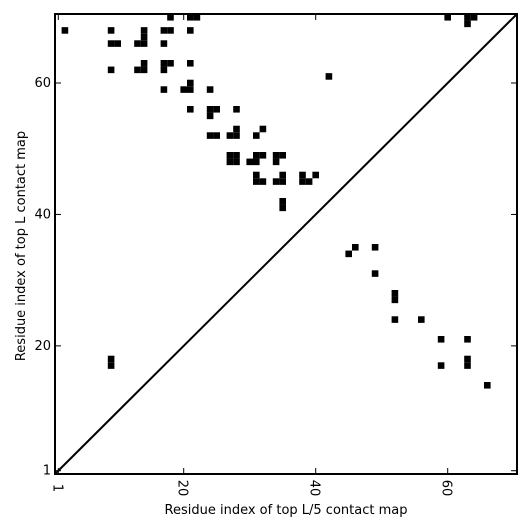  What do you see at coordinates (446, 488) in the screenshot?
I see `x-tick-label: 60` at bounding box center [446, 488].